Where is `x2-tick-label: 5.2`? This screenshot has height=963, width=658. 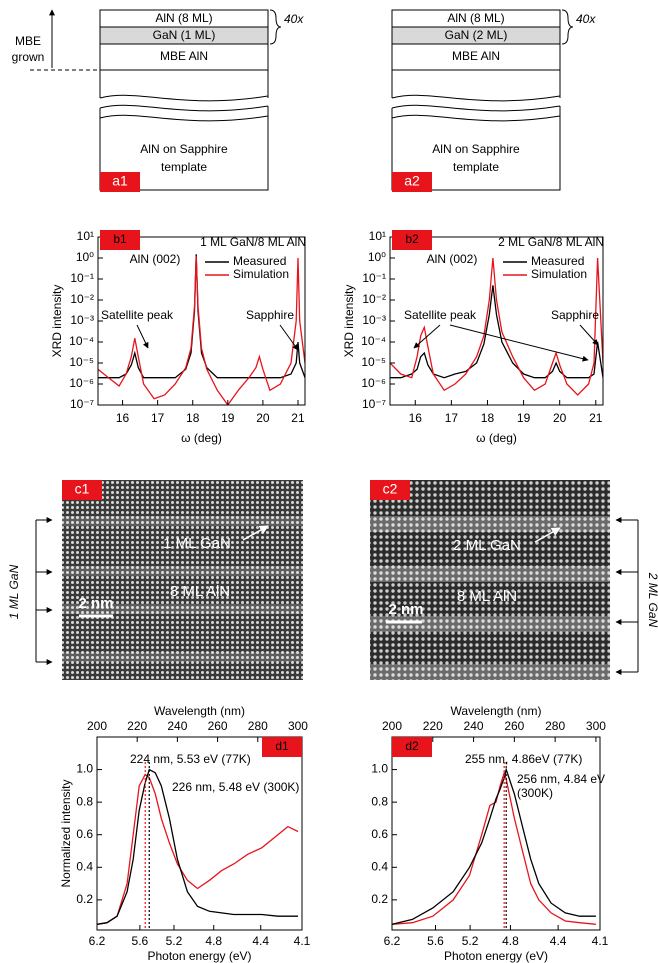
x2-tick-label: 5.2 is located at coordinates (470, 941).